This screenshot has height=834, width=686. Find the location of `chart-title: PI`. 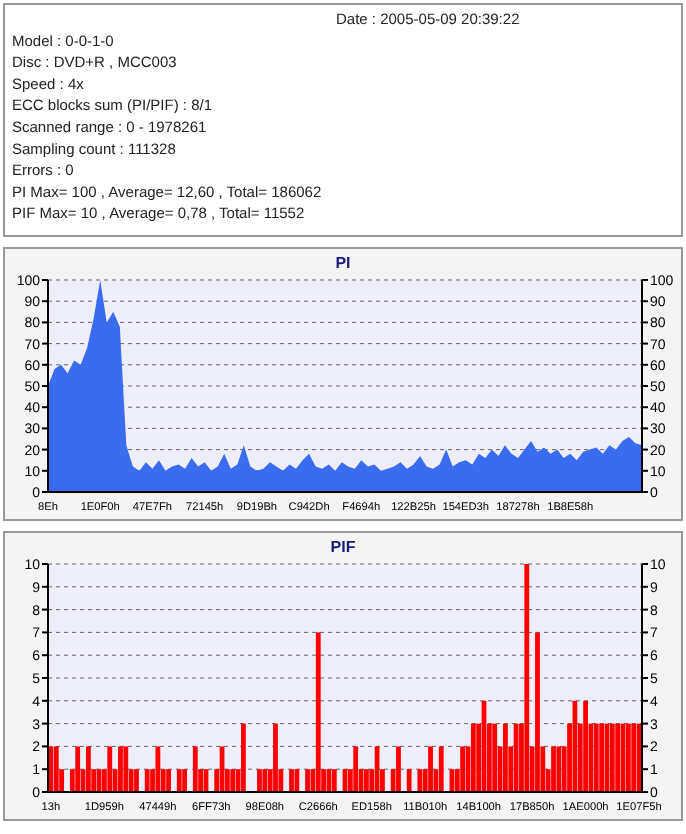

chart-title: PI is located at coordinates (343, 263).